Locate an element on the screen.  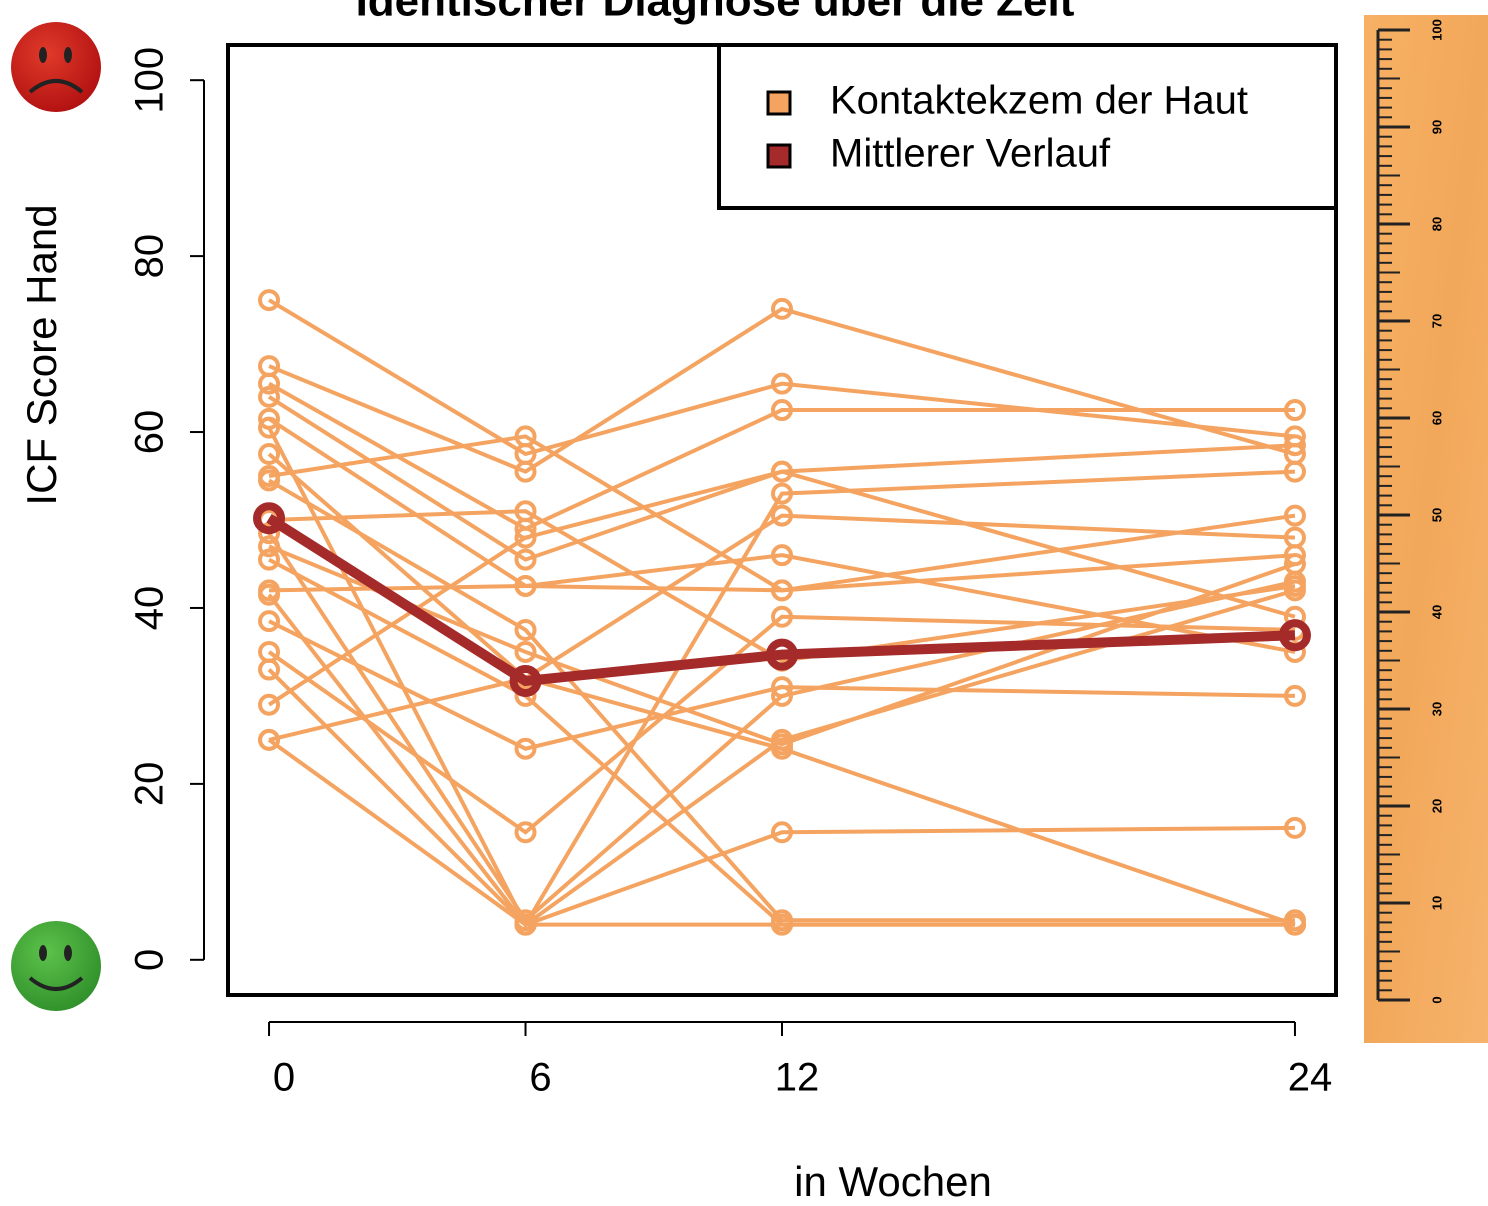
ruler-tick-label: 80 is located at coordinates (1436, 224).